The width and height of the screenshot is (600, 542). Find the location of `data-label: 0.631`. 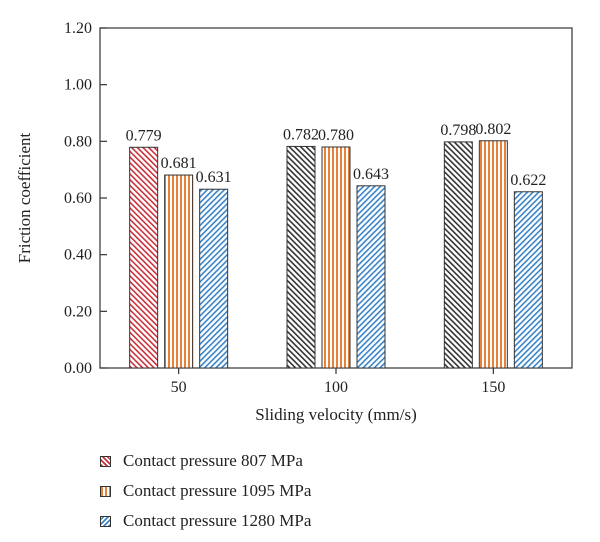

data-label: 0.631 is located at coordinates (214, 177).